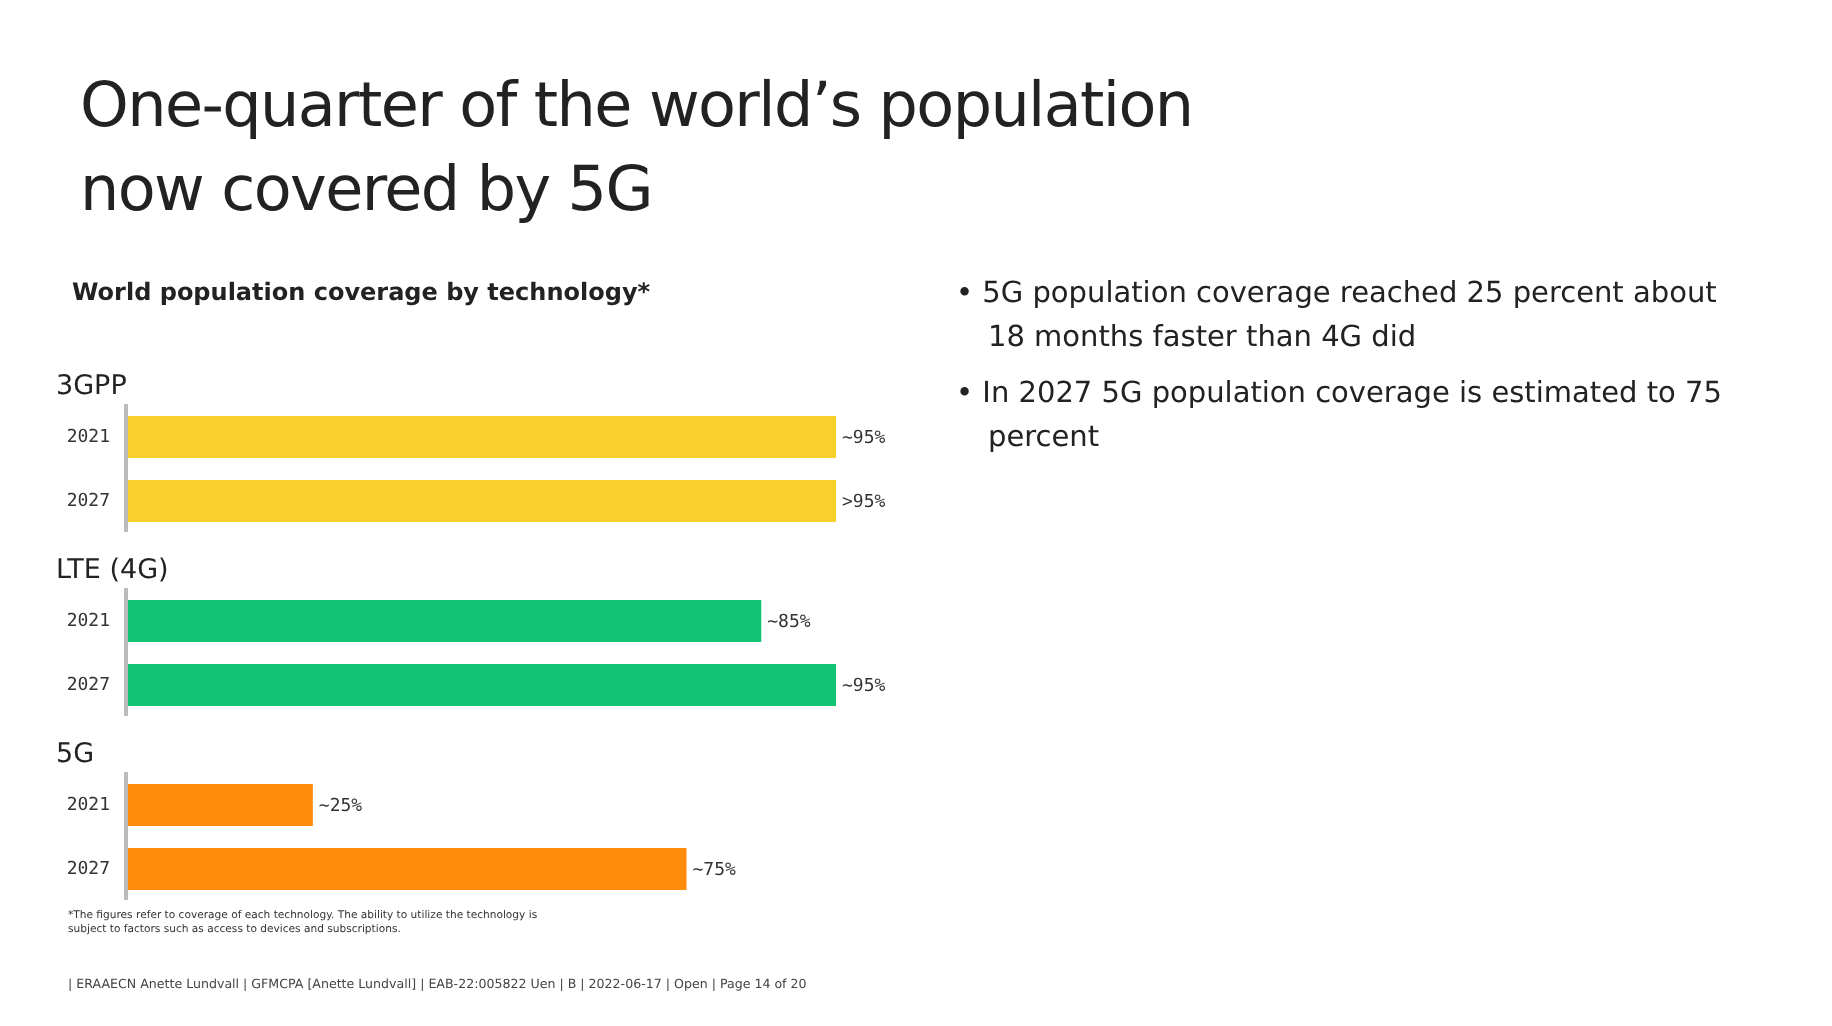  What do you see at coordinates (1337, 317) in the screenshot?
I see `text: • 5G population coverage reached 25 percent about 18 months faster than 4G did` at bounding box center [1337, 317].